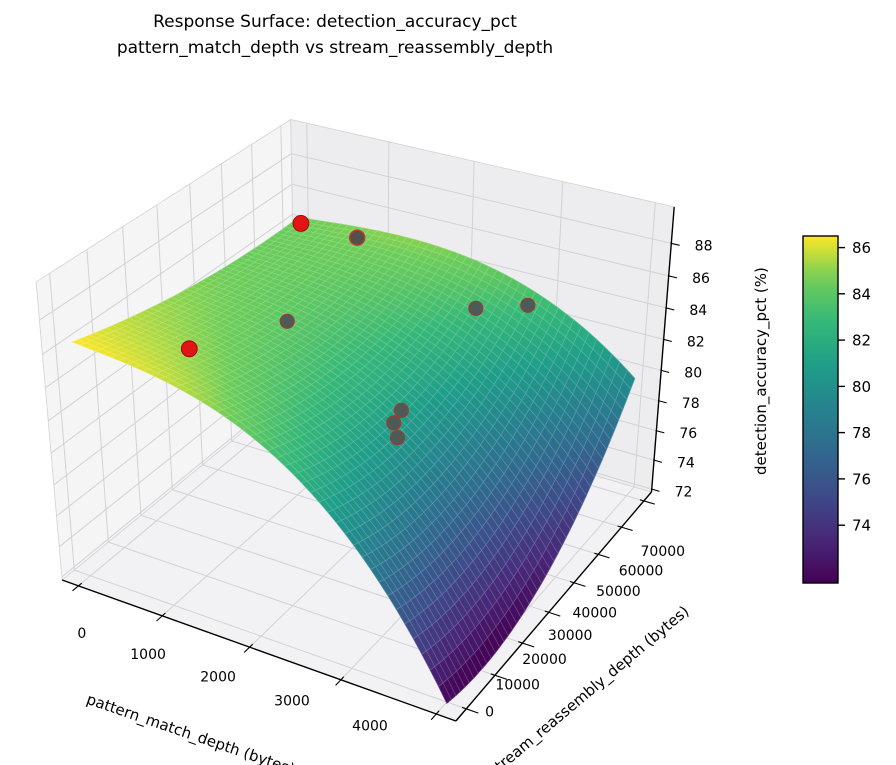 This screenshot has height=765, width=896. I want to click on z-tick-label: 78, so click(691, 404).